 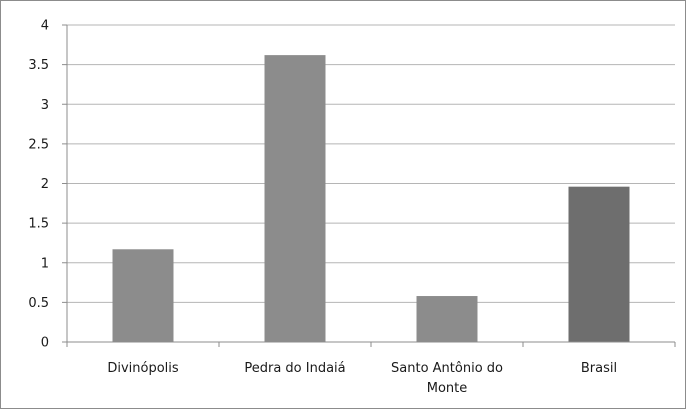 What do you see at coordinates (447, 368) in the screenshot?
I see `x-category-label-line: Santo Antônio do` at bounding box center [447, 368].